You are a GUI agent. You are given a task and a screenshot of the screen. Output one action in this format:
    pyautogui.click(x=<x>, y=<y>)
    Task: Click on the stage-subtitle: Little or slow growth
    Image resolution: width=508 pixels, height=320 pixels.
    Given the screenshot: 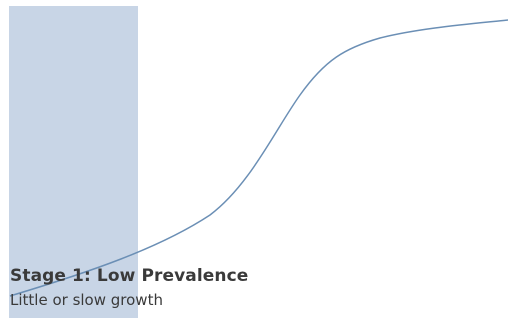 What is the action you would take?
    pyautogui.click(x=86, y=300)
    